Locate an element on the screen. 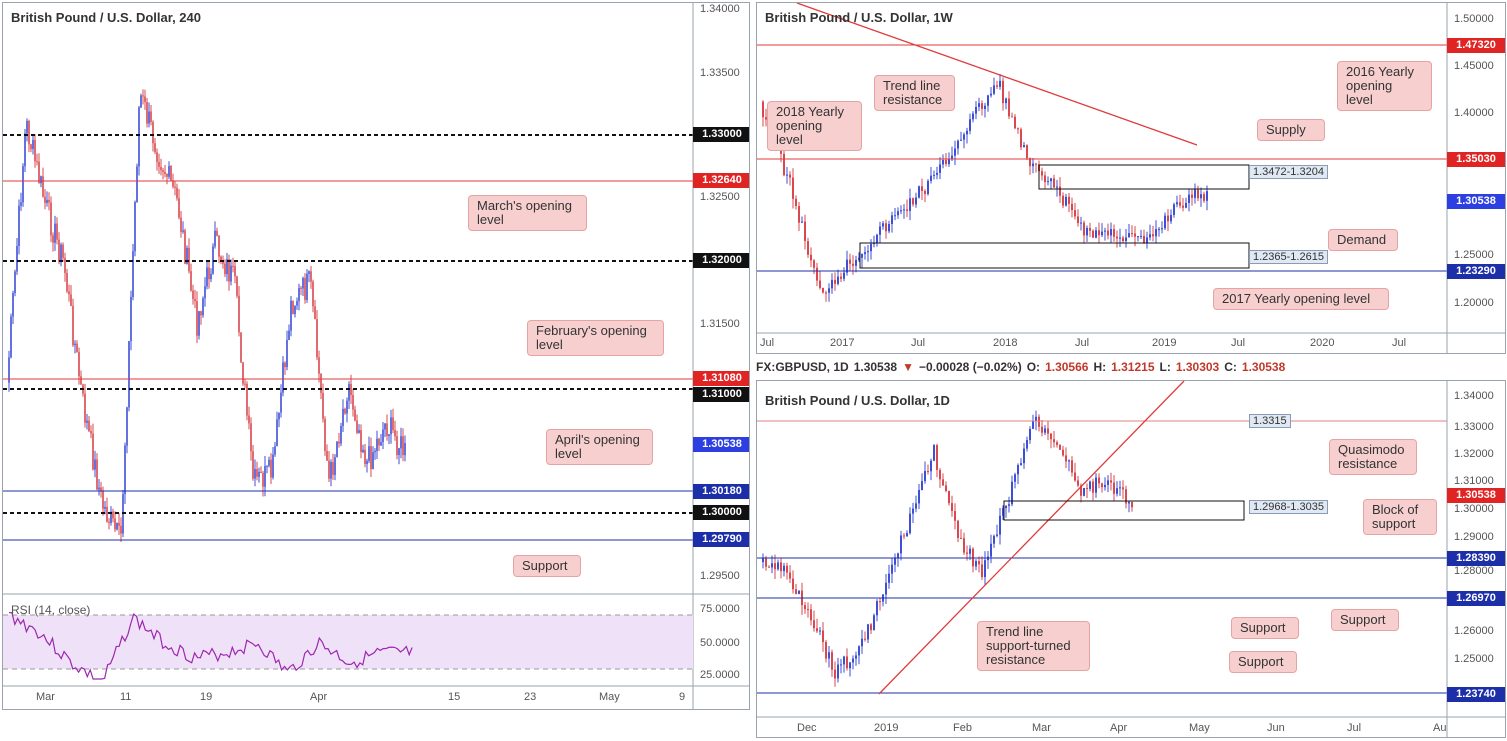 The height and width of the screenshot is (741, 1507). time-tick: 11 is located at coordinates (126, 697).